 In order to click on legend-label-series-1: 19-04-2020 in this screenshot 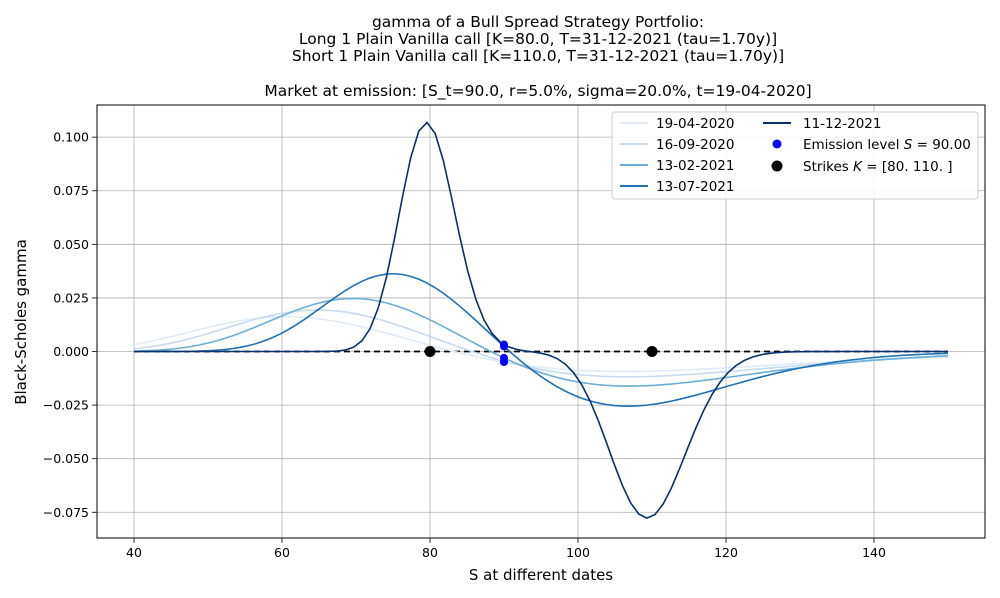, I will do `click(695, 124)`.